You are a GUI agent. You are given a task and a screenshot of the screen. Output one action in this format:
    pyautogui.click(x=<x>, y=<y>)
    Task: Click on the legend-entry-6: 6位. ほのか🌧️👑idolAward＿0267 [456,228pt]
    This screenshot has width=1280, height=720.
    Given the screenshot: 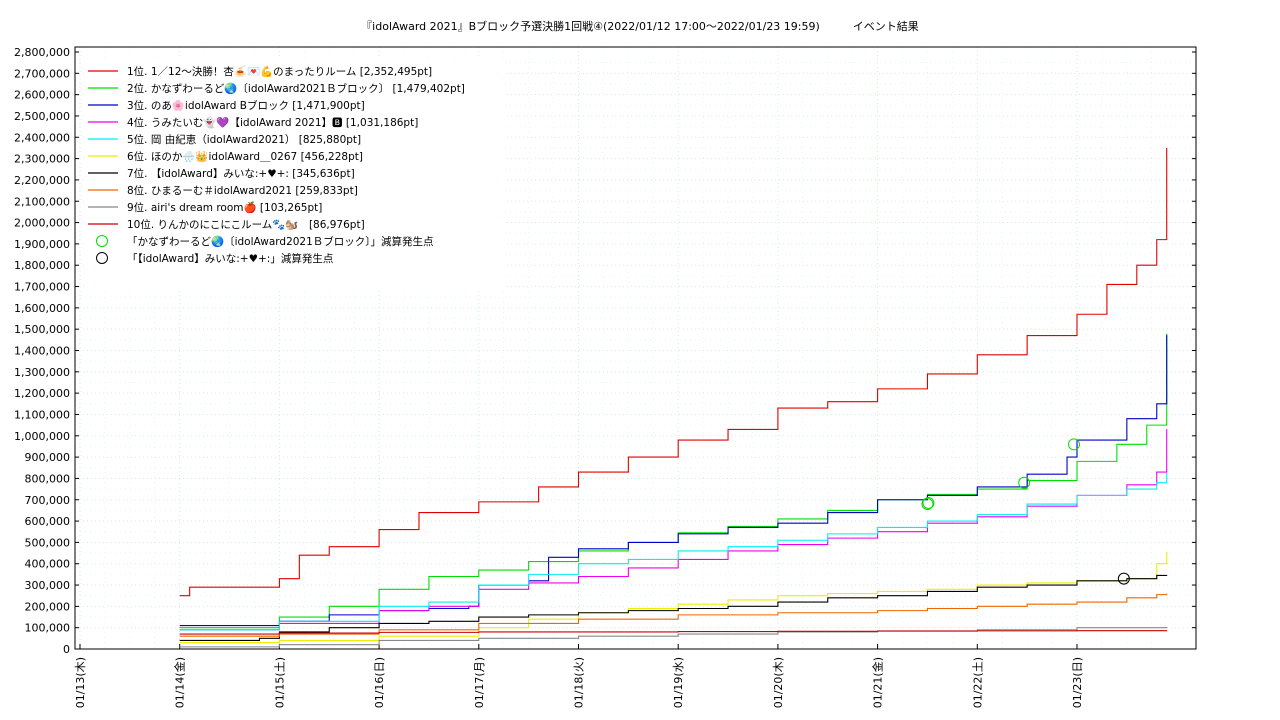 What is the action you would take?
    pyautogui.click(x=245, y=156)
    